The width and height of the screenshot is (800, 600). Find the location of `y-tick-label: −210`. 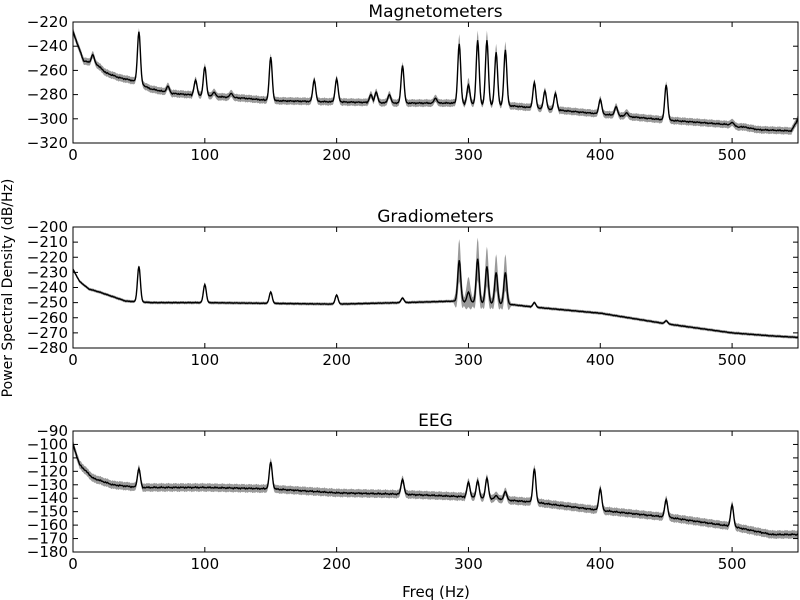

y-tick-label: −210 is located at coordinates (47, 242).